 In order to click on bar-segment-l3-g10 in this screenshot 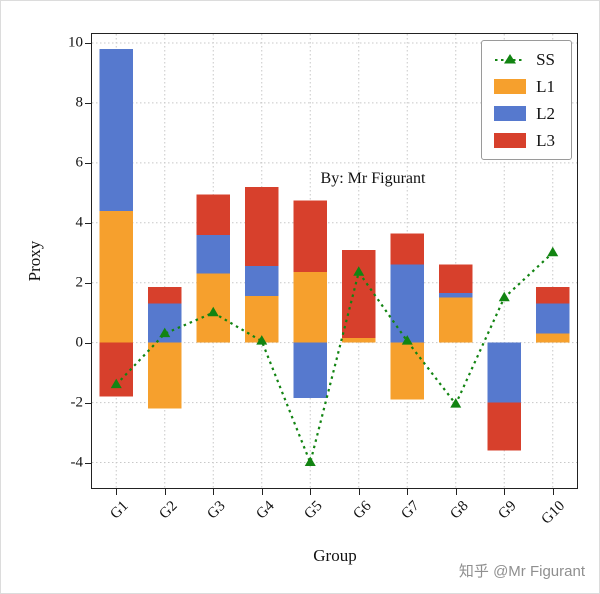, I will do `click(552, 295)`.